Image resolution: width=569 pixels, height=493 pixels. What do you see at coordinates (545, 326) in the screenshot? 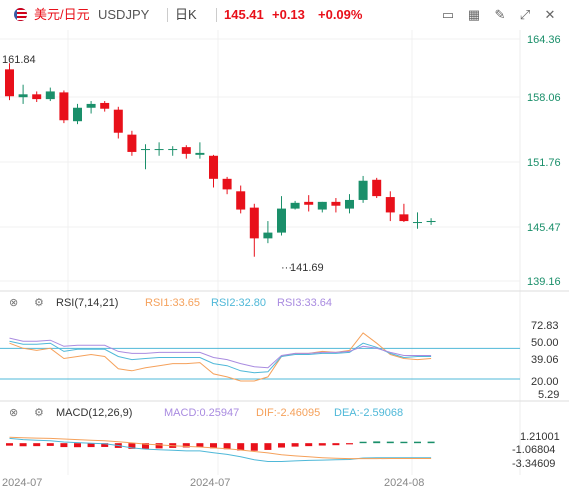
I see `rsi-axis-label: 72.83` at bounding box center [545, 326].